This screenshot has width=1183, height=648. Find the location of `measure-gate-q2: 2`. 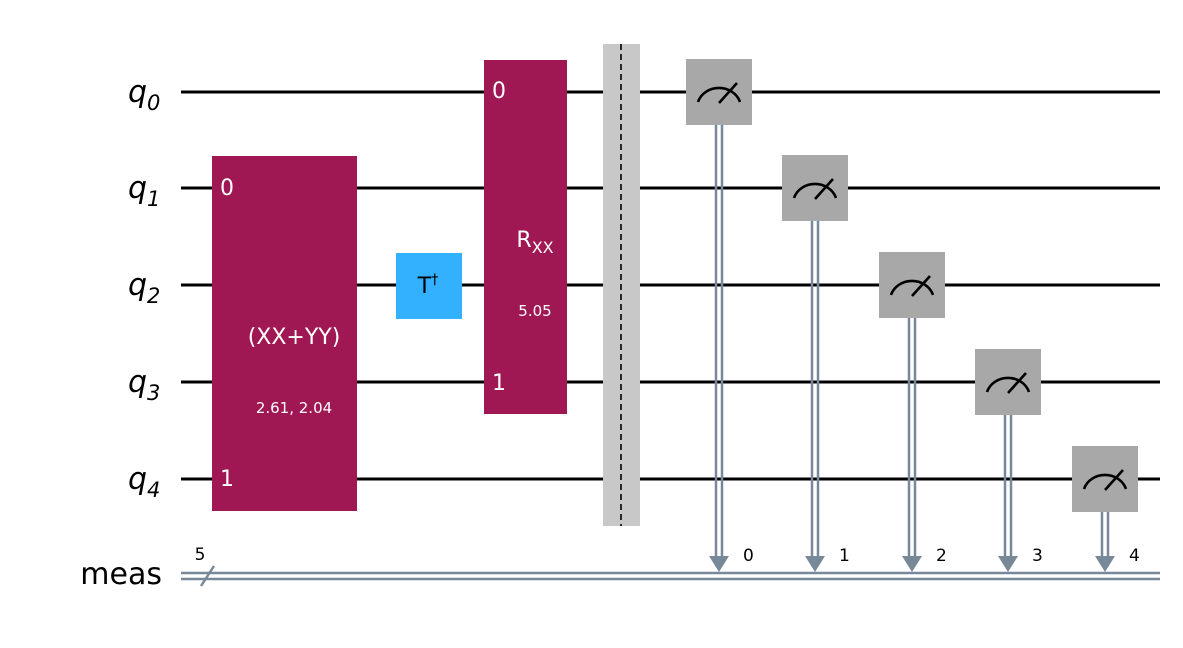

measure-gate-q2: 2 is located at coordinates (913, 412).